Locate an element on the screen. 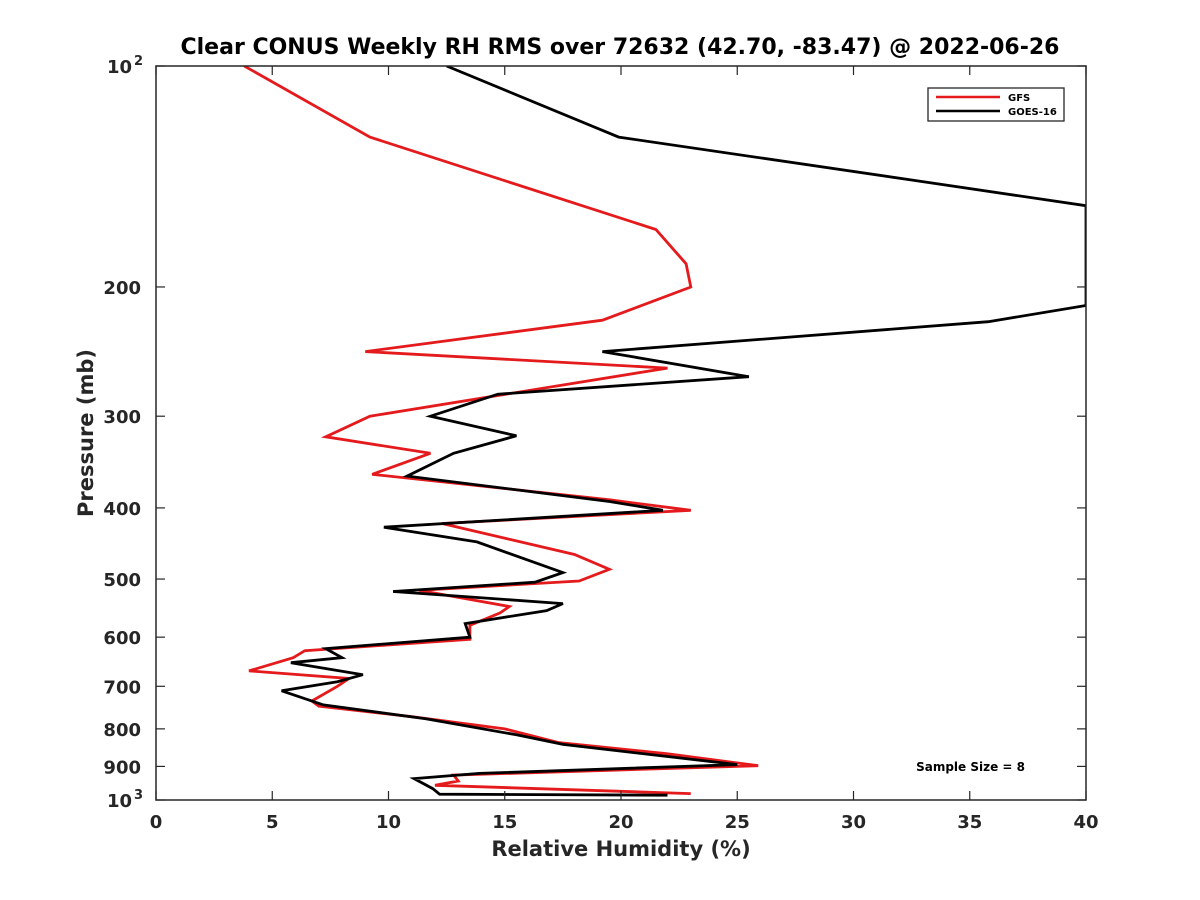  legend-box is located at coordinates (996, 104).